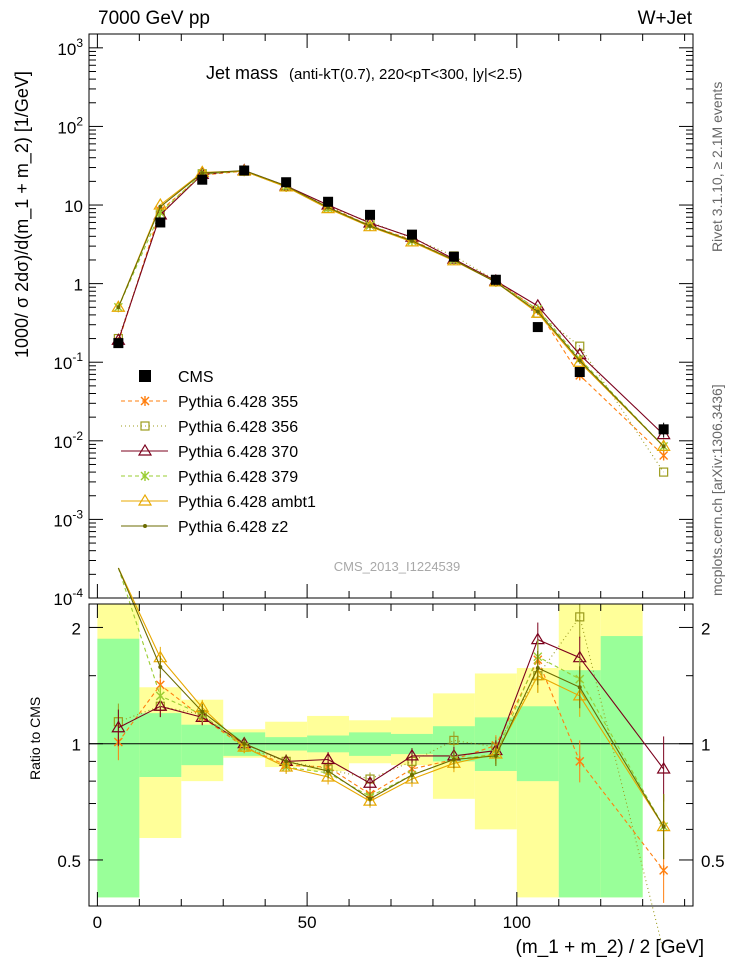  Describe the element at coordinates (77, 514) in the screenshot. I see `tick-exponent: -3` at that location.